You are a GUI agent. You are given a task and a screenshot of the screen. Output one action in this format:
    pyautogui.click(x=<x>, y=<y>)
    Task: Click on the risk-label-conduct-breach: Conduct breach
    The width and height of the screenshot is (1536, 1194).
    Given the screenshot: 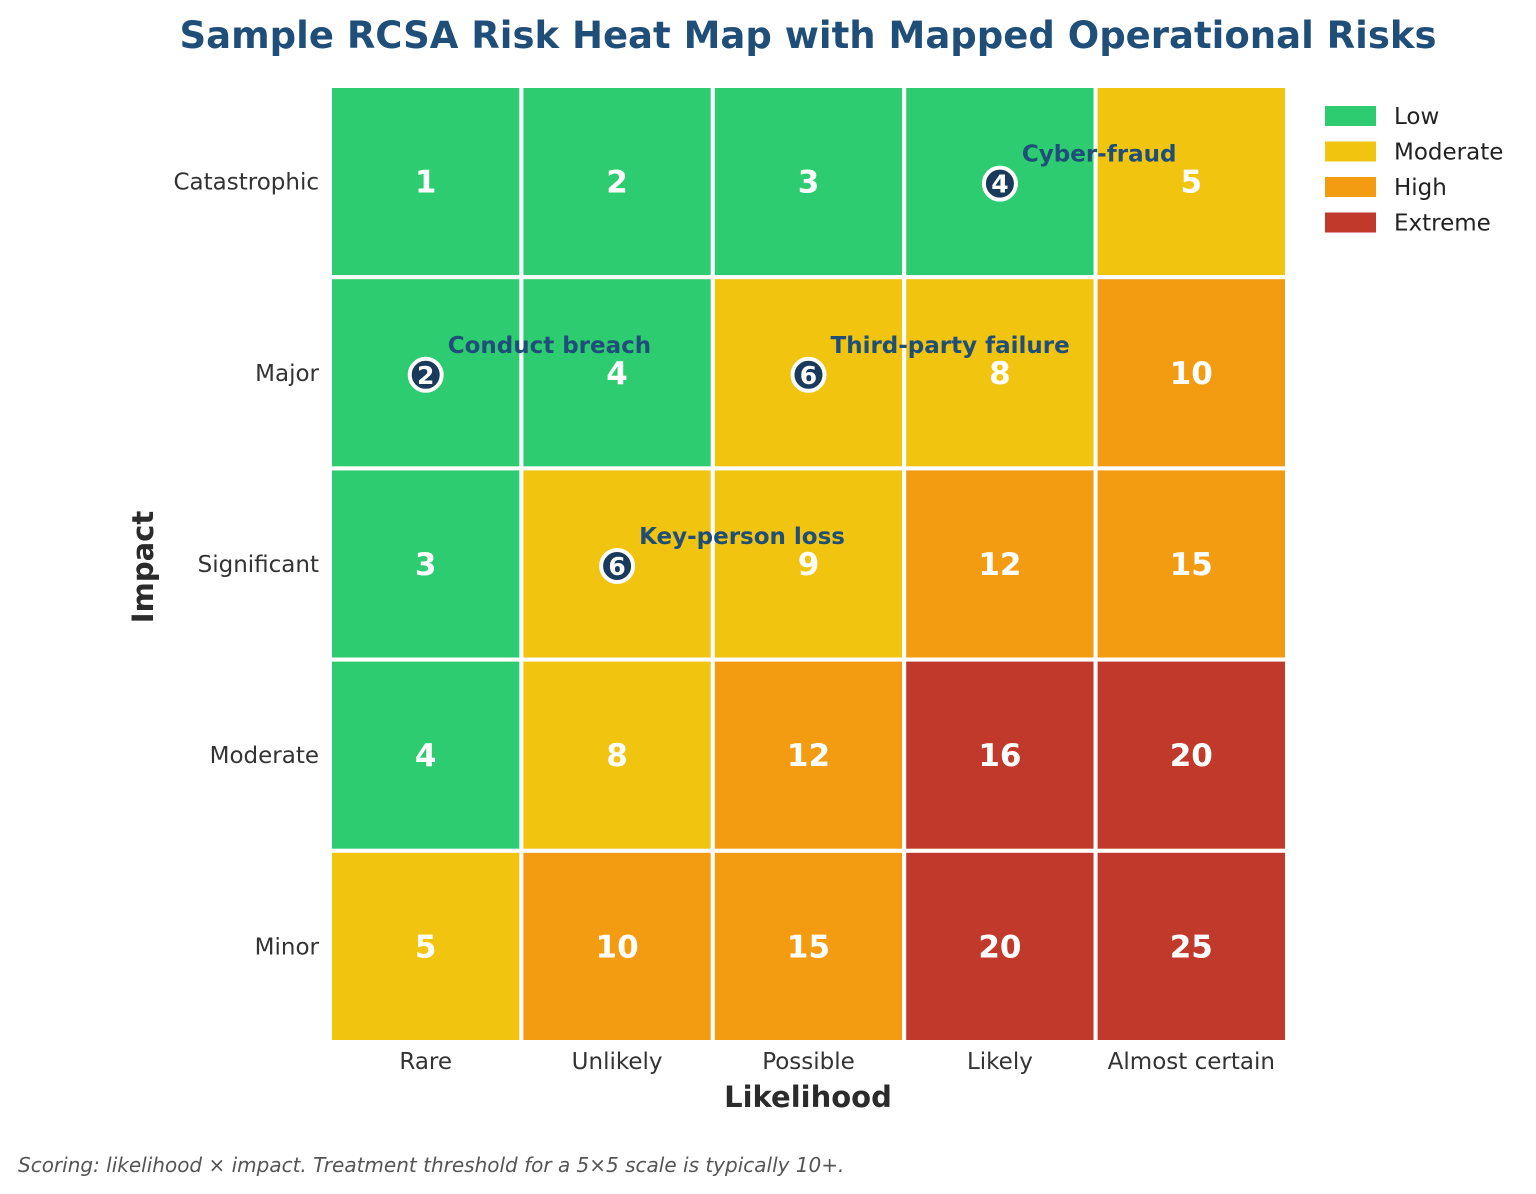 What is the action you would take?
    pyautogui.click(x=549, y=346)
    